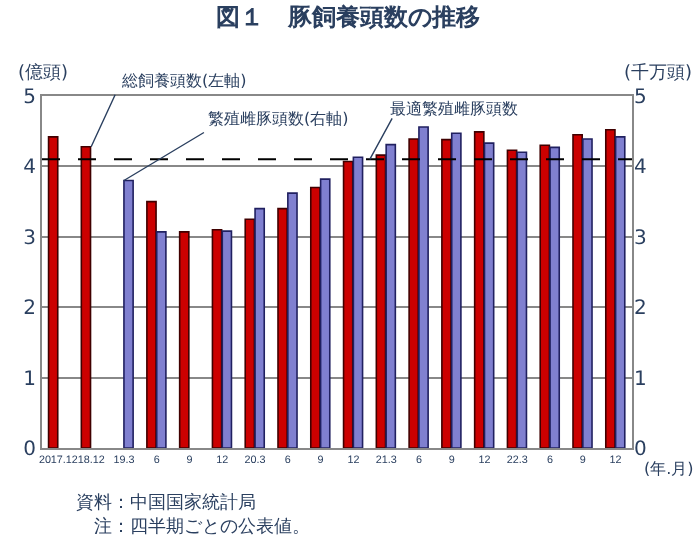  I want to click on y-tick-label: 4, so click(29, 168).